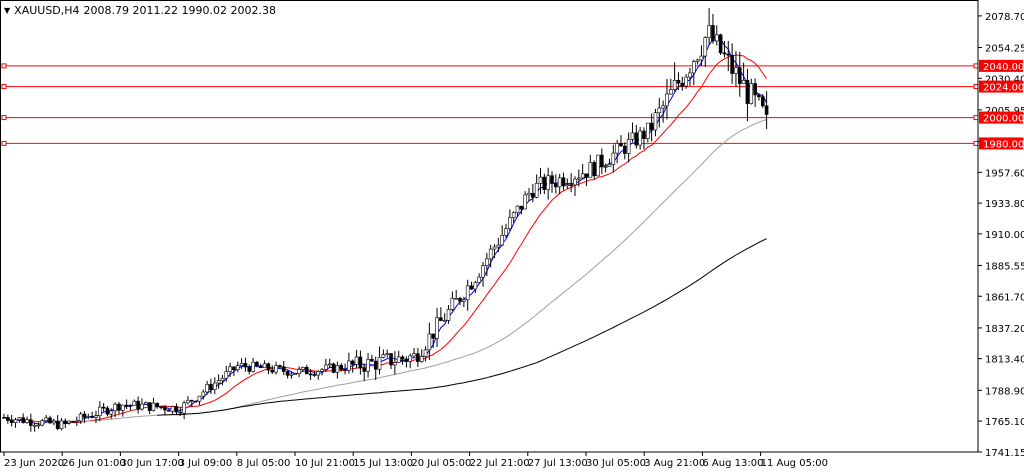  I want to click on x-tick-label: 26 Jun 01:00, so click(94, 463).